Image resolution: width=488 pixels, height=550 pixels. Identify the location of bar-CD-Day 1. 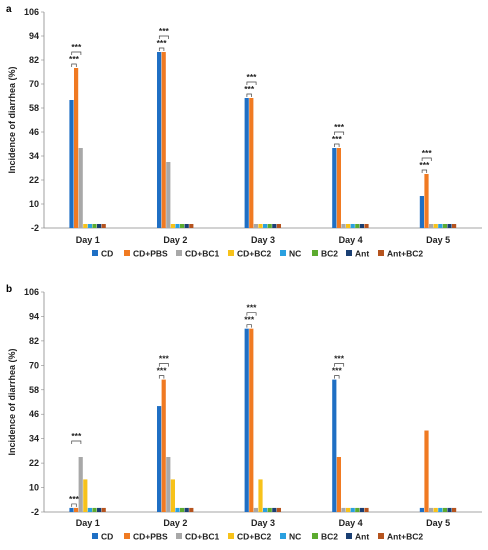
(71, 509).